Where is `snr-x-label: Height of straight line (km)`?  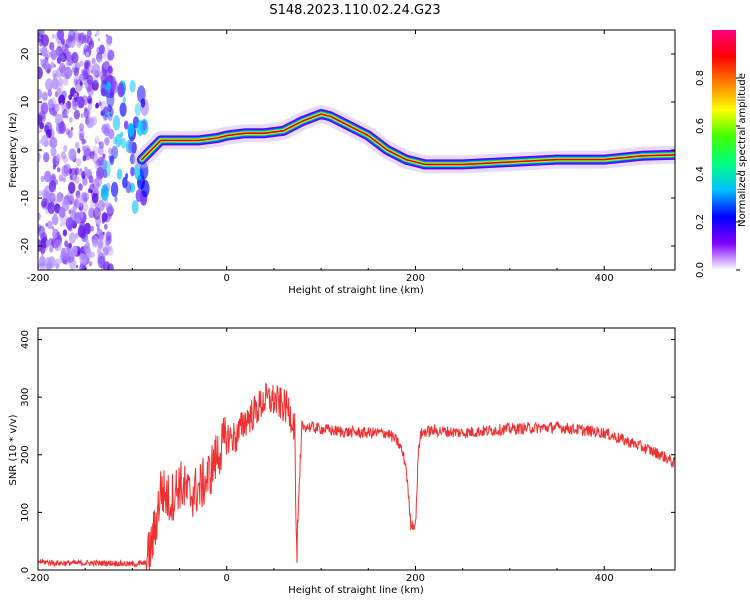
snr-x-label: Height of straight line (km) is located at coordinates (356, 590).